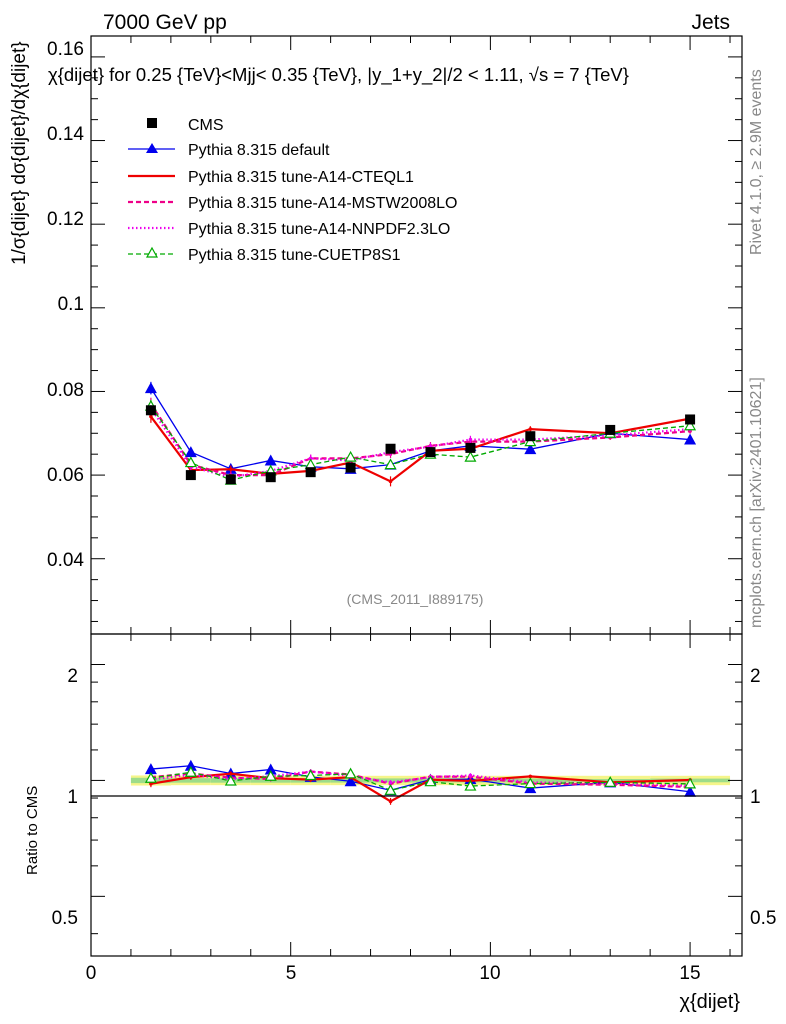  I want to click on header-left: 7000 GeV pp, so click(165, 22).